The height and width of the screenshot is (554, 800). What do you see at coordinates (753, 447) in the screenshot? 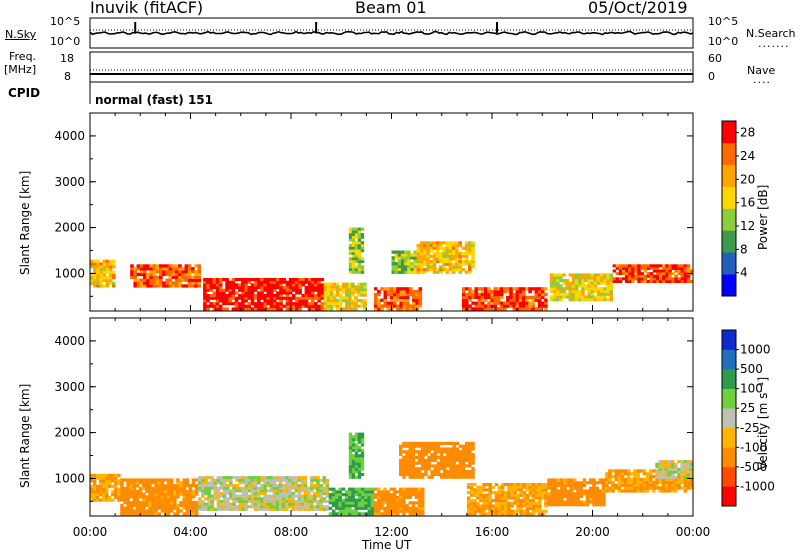
I see `velocity-colorbar-tick-label: -100` at bounding box center [753, 447].